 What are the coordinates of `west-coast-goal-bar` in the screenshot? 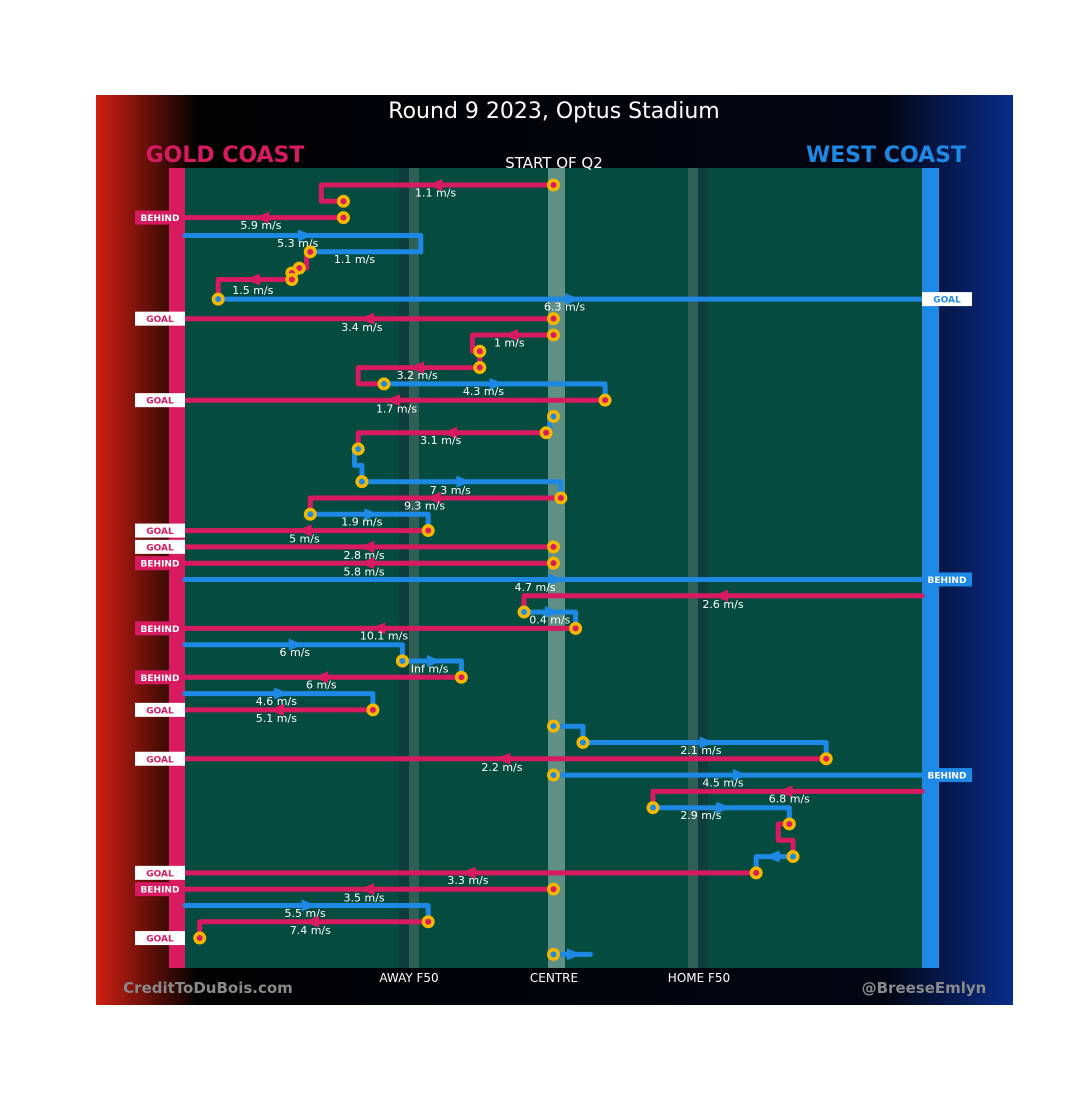 It's located at (930, 568).